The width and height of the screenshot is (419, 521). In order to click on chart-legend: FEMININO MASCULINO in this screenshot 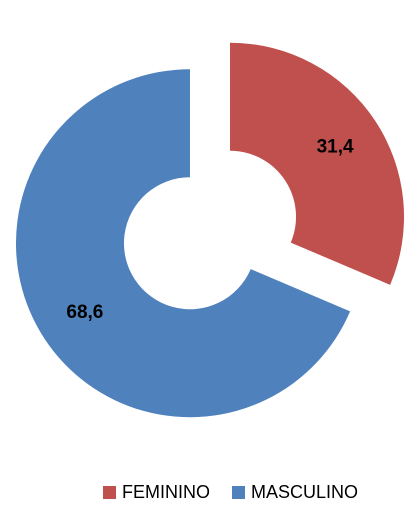, I will do `click(209, 492)`.